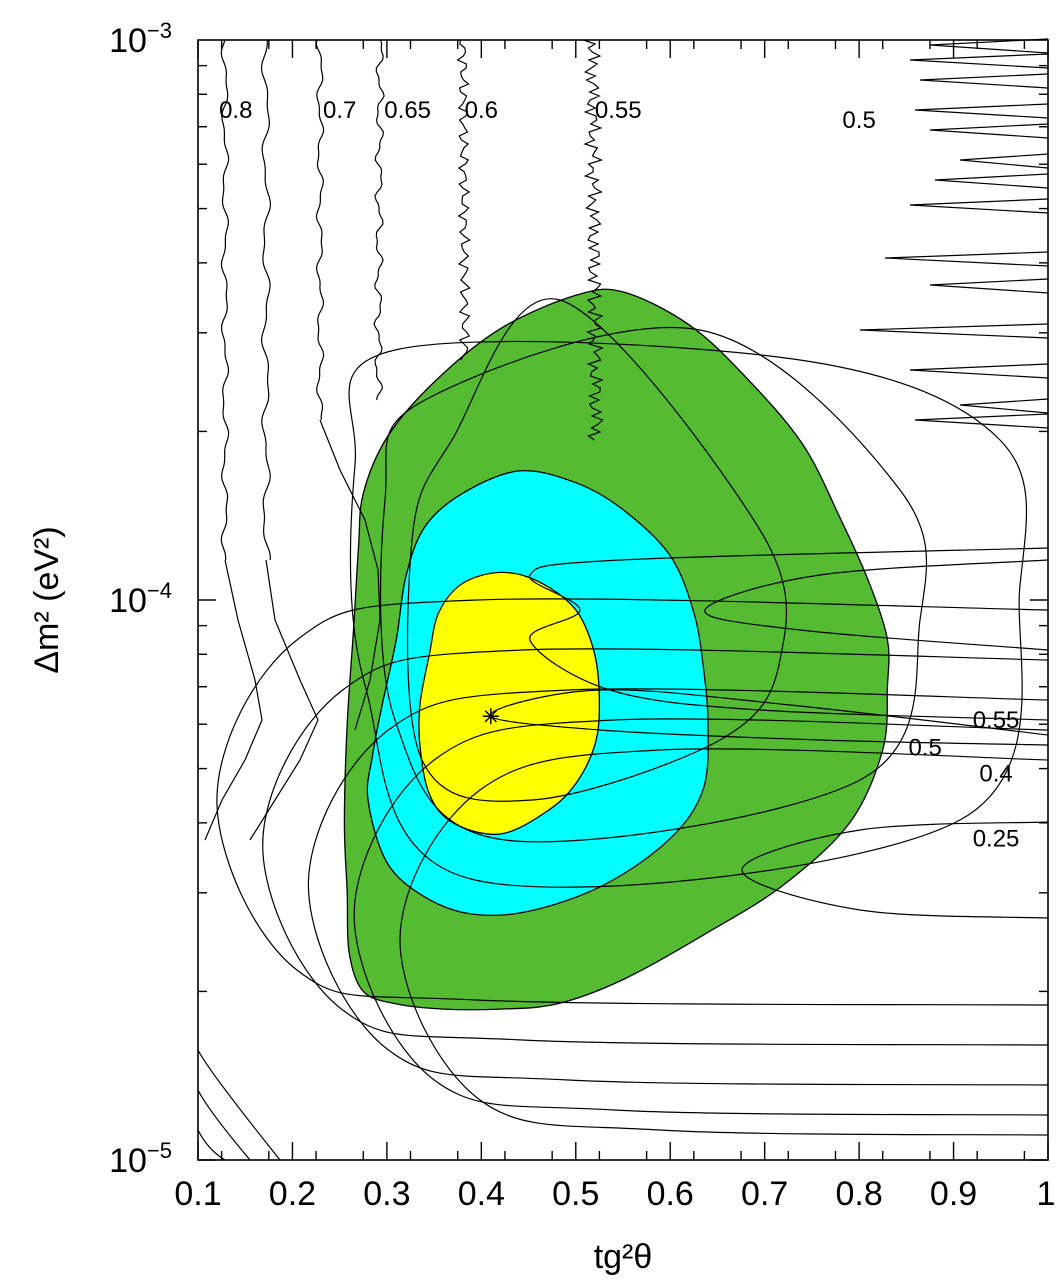  Describe the element at coordinates (509, 703) in the screenshot. I see `allowed-region-inner` at that location.